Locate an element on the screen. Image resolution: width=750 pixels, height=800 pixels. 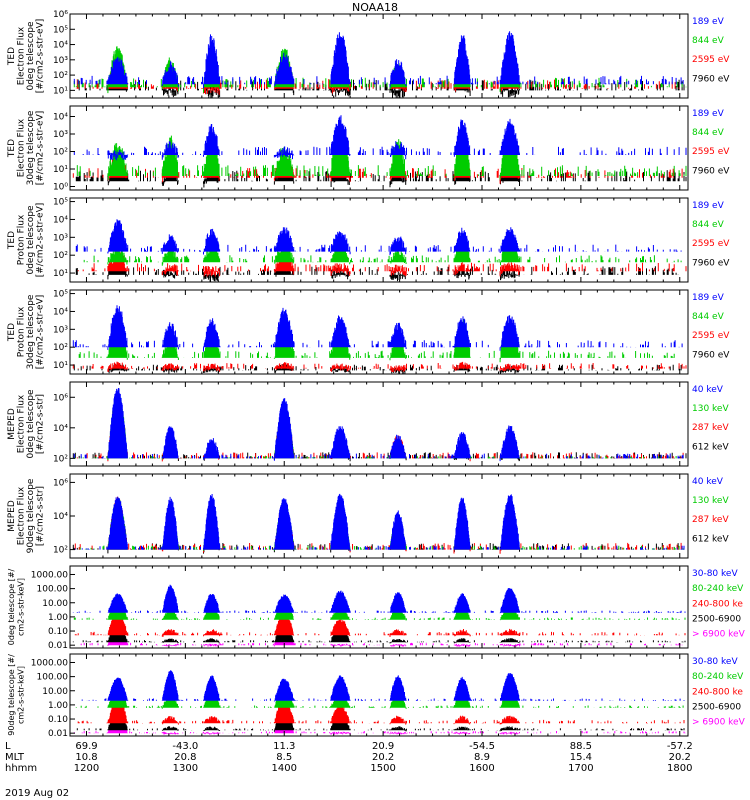
y-axis-label: cm2-s-str-keV] is located at coordinates (21, 607).